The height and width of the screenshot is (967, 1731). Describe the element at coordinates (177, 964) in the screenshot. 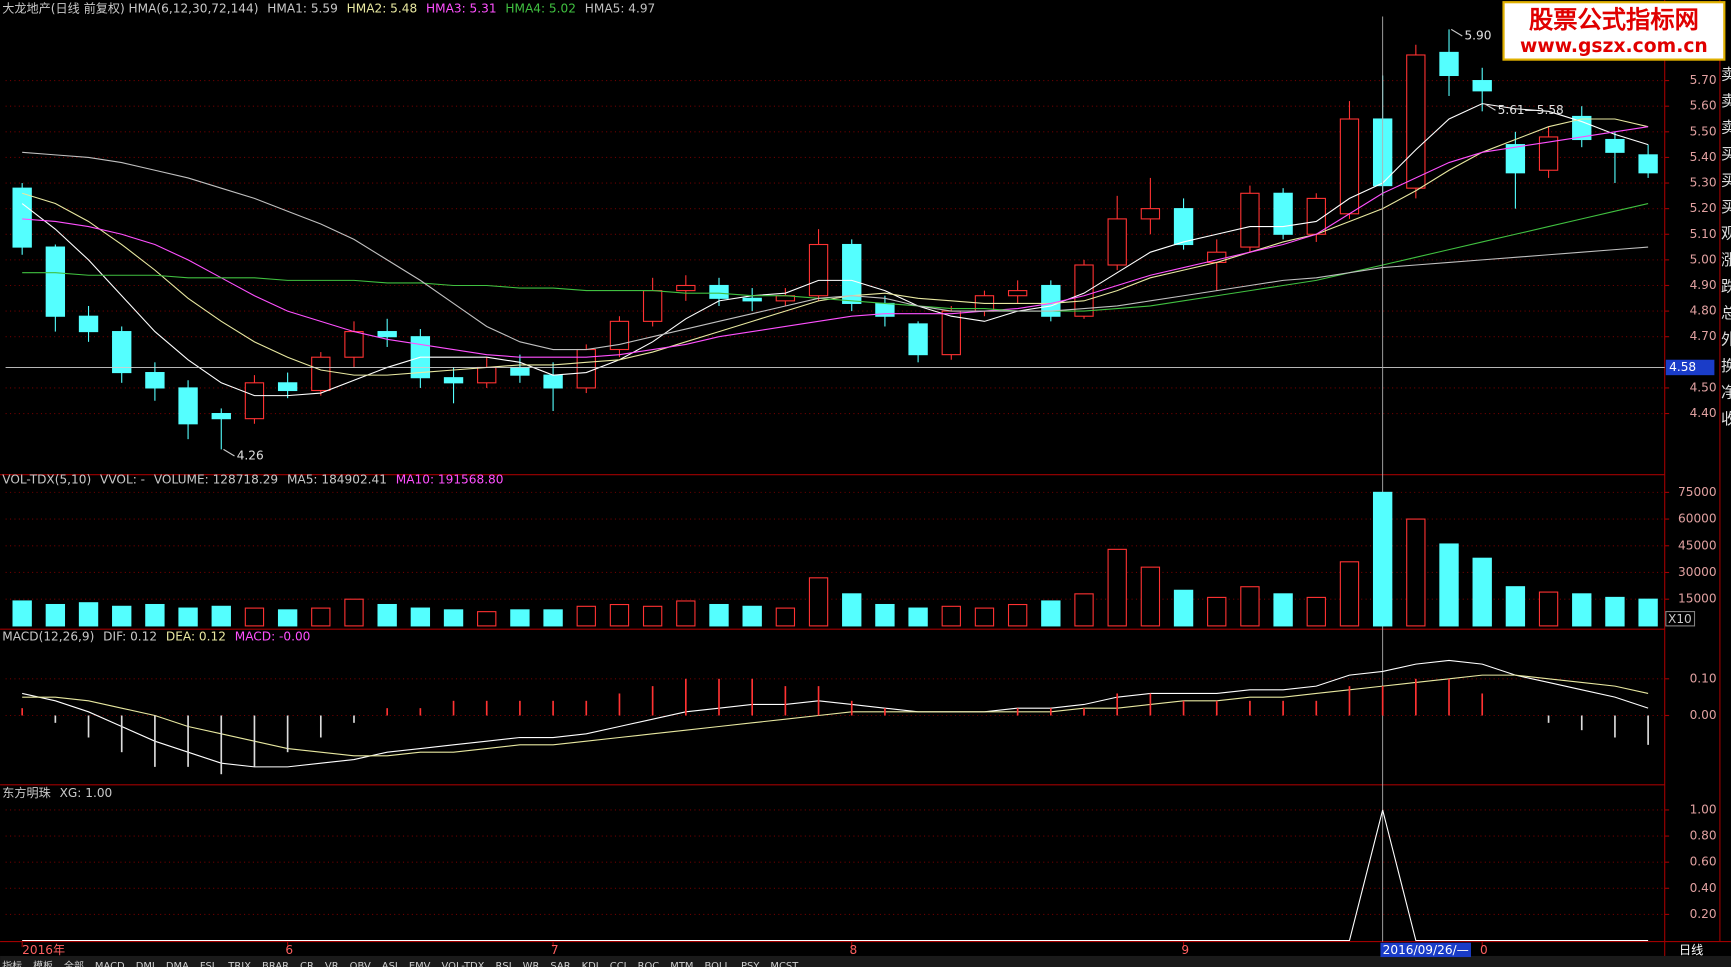

I see `indicator-tab: DMA` at that location.